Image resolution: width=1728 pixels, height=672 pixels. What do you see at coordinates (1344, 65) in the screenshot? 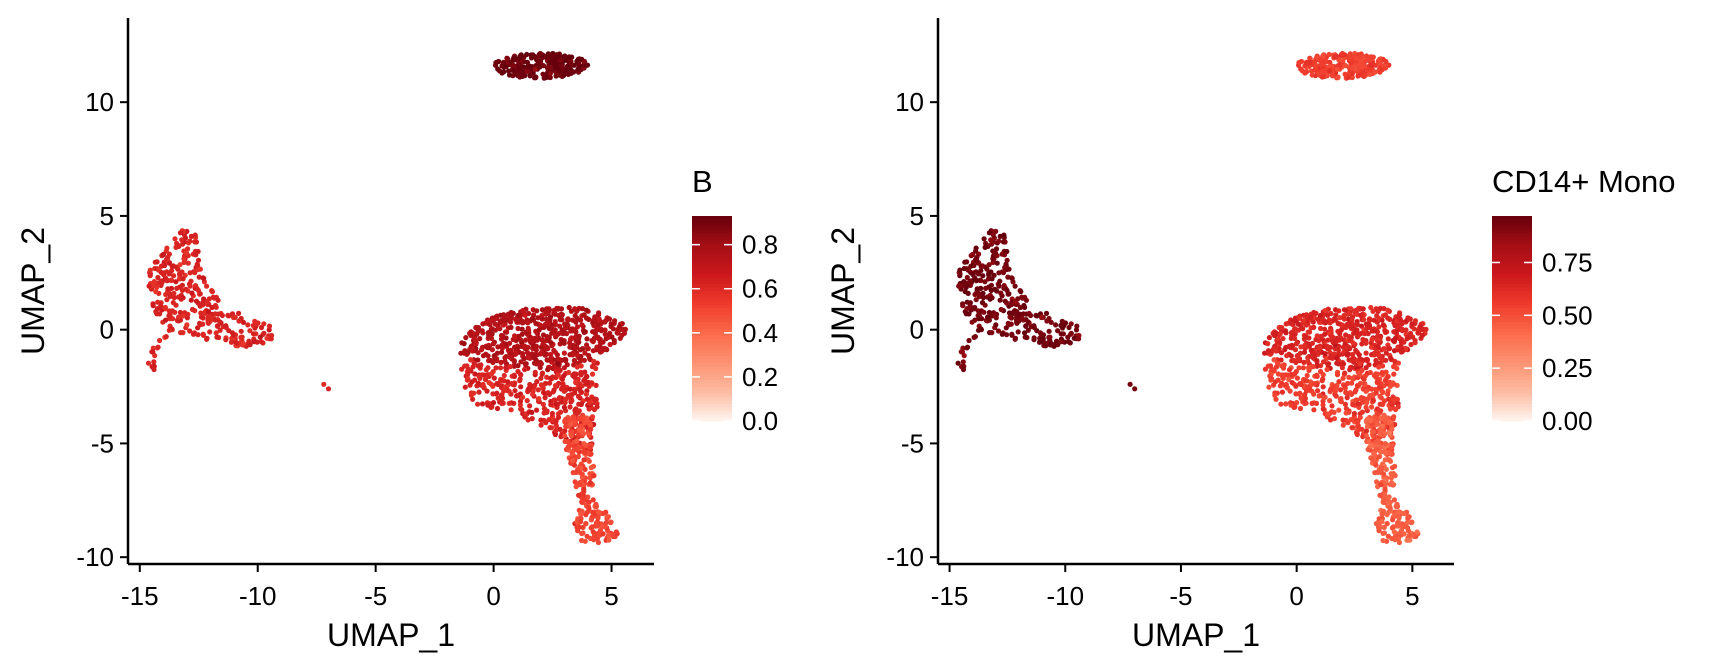
I see `cluster-top` at bounding box center [1344, 65].